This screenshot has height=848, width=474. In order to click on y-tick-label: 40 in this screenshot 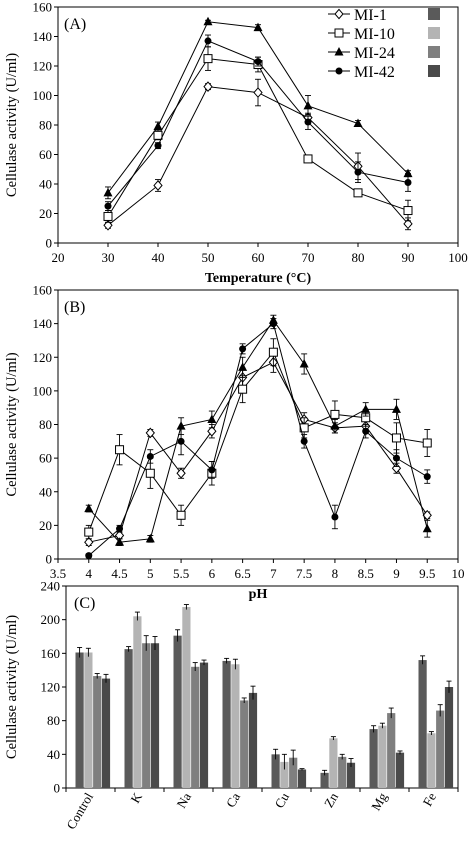, I will do `click(45, 184)`.